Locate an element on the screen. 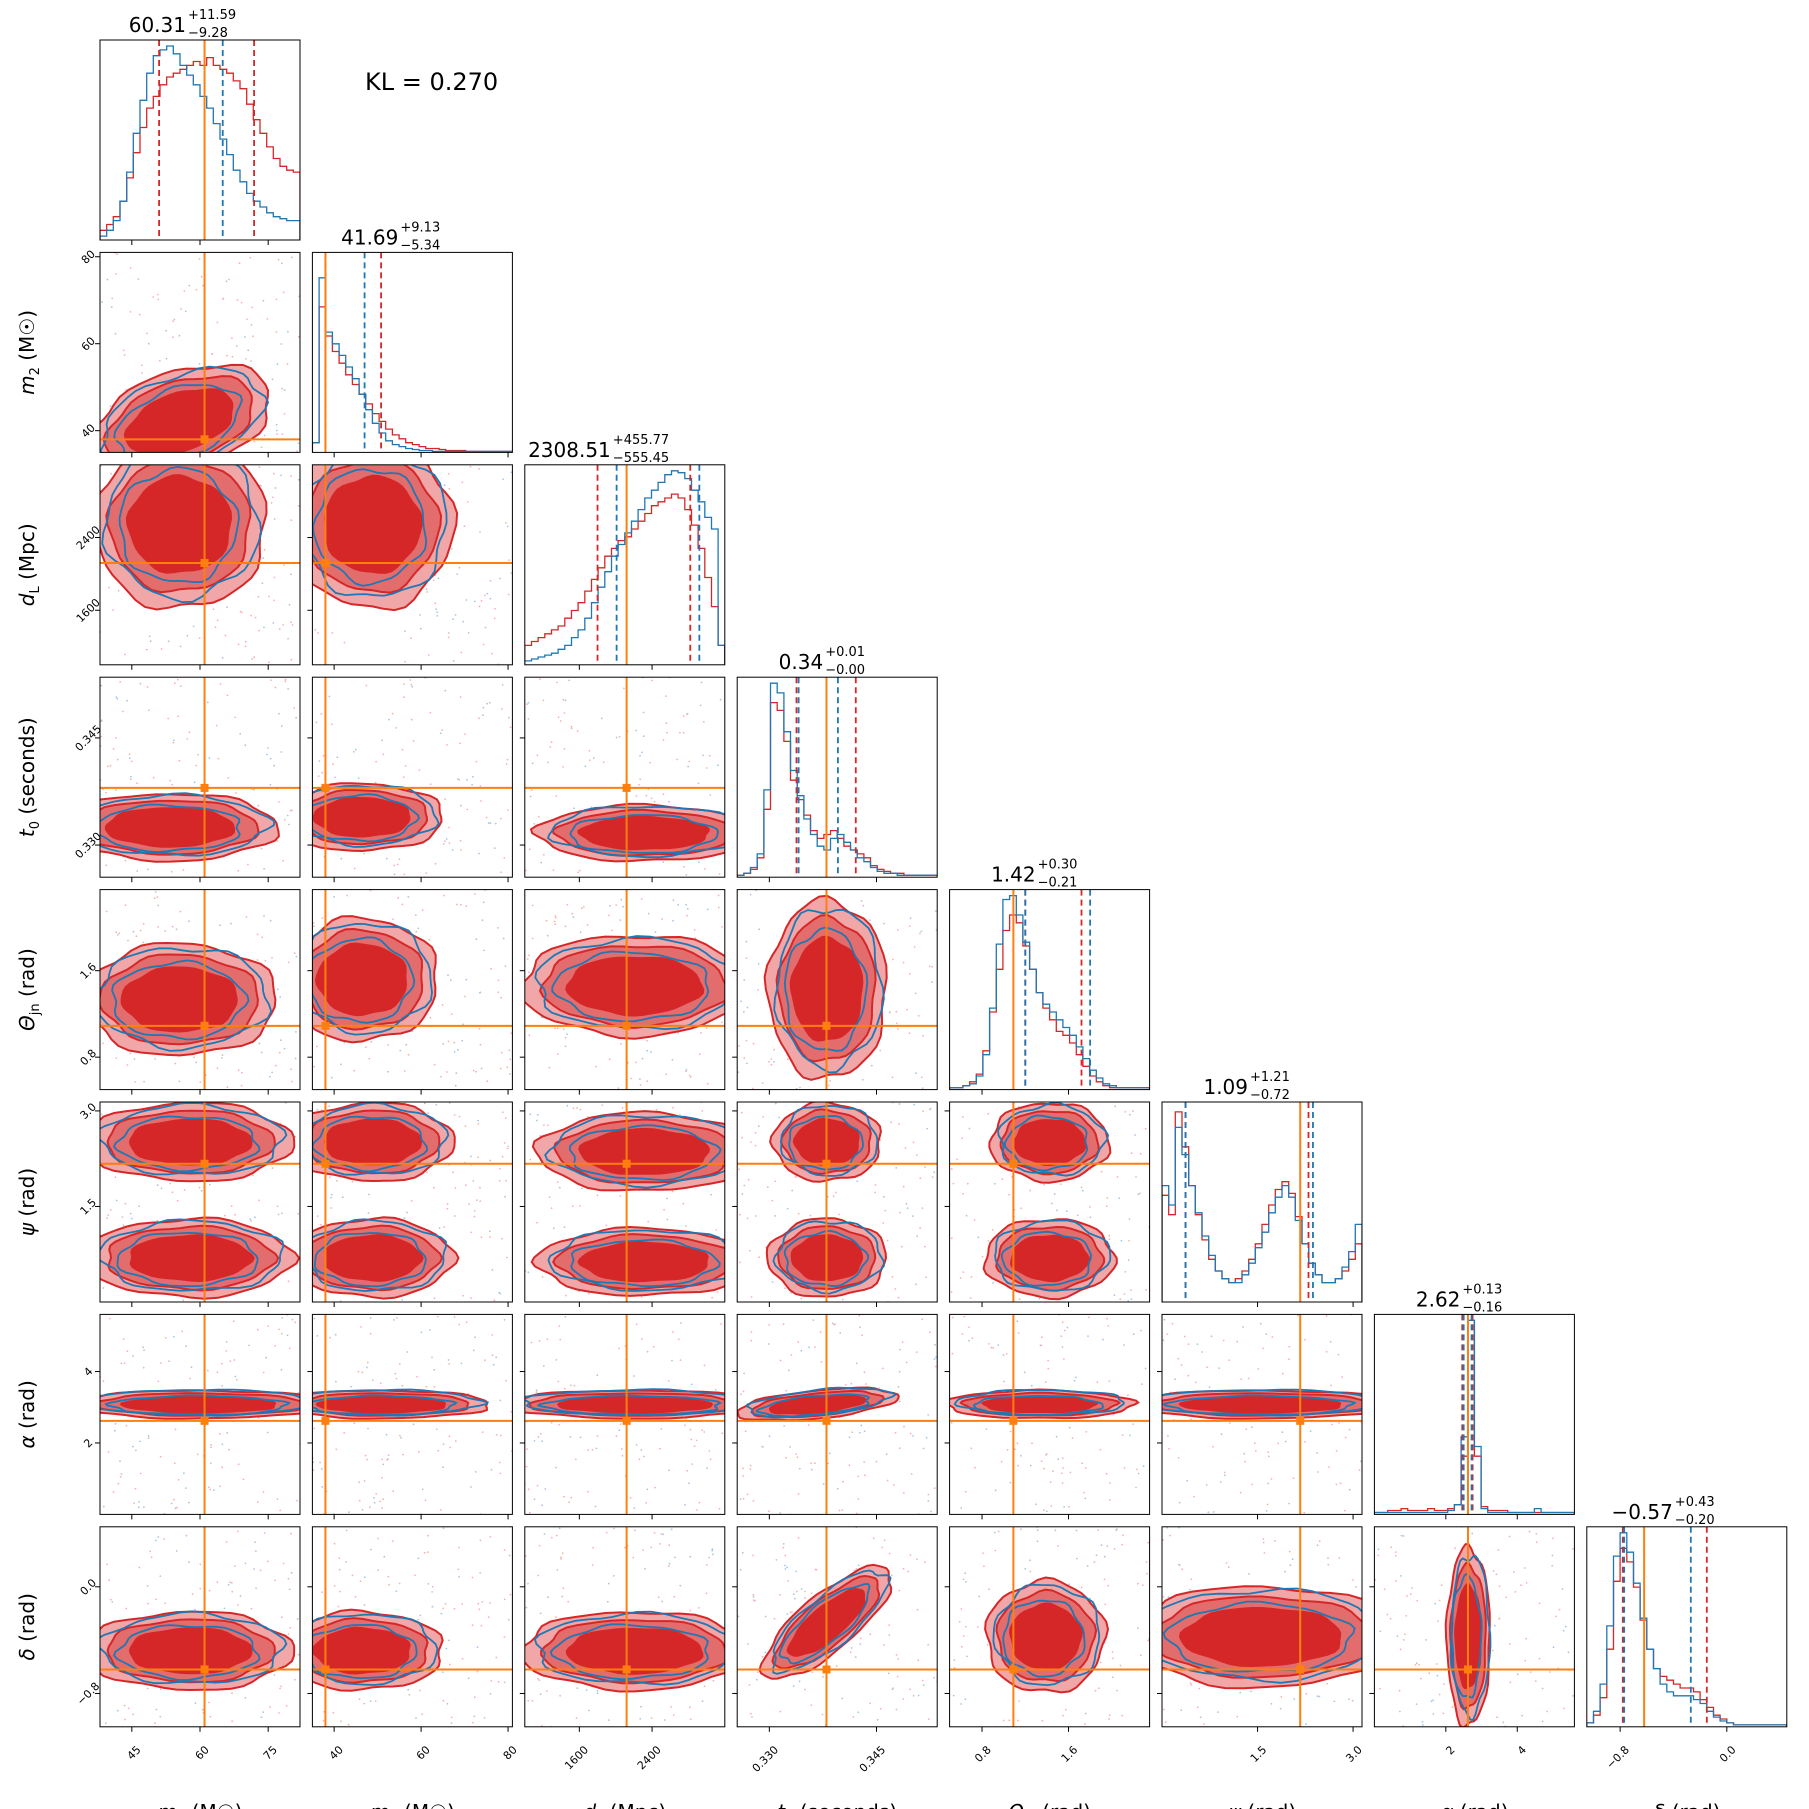  hist-blue-thetajn is located at coordinates (1049, 992).